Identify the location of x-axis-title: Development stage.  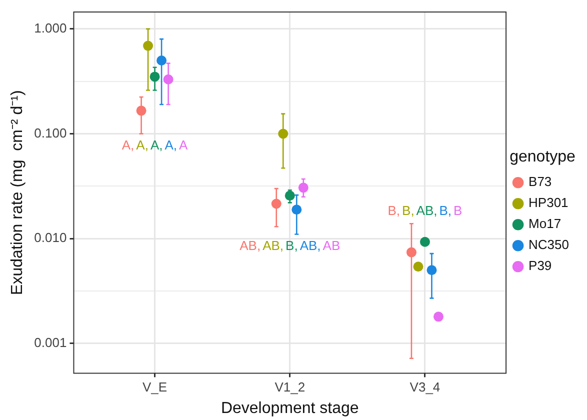
(289, 408).